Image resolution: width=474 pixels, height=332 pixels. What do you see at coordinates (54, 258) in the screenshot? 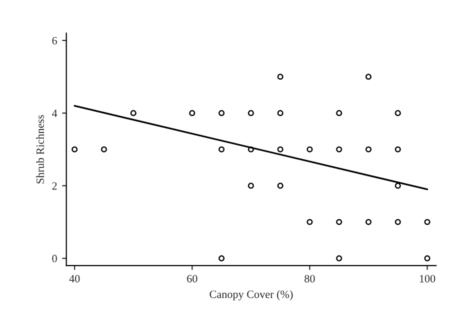
I see `y-tick-label: 0` at bounding box center [54, 258].